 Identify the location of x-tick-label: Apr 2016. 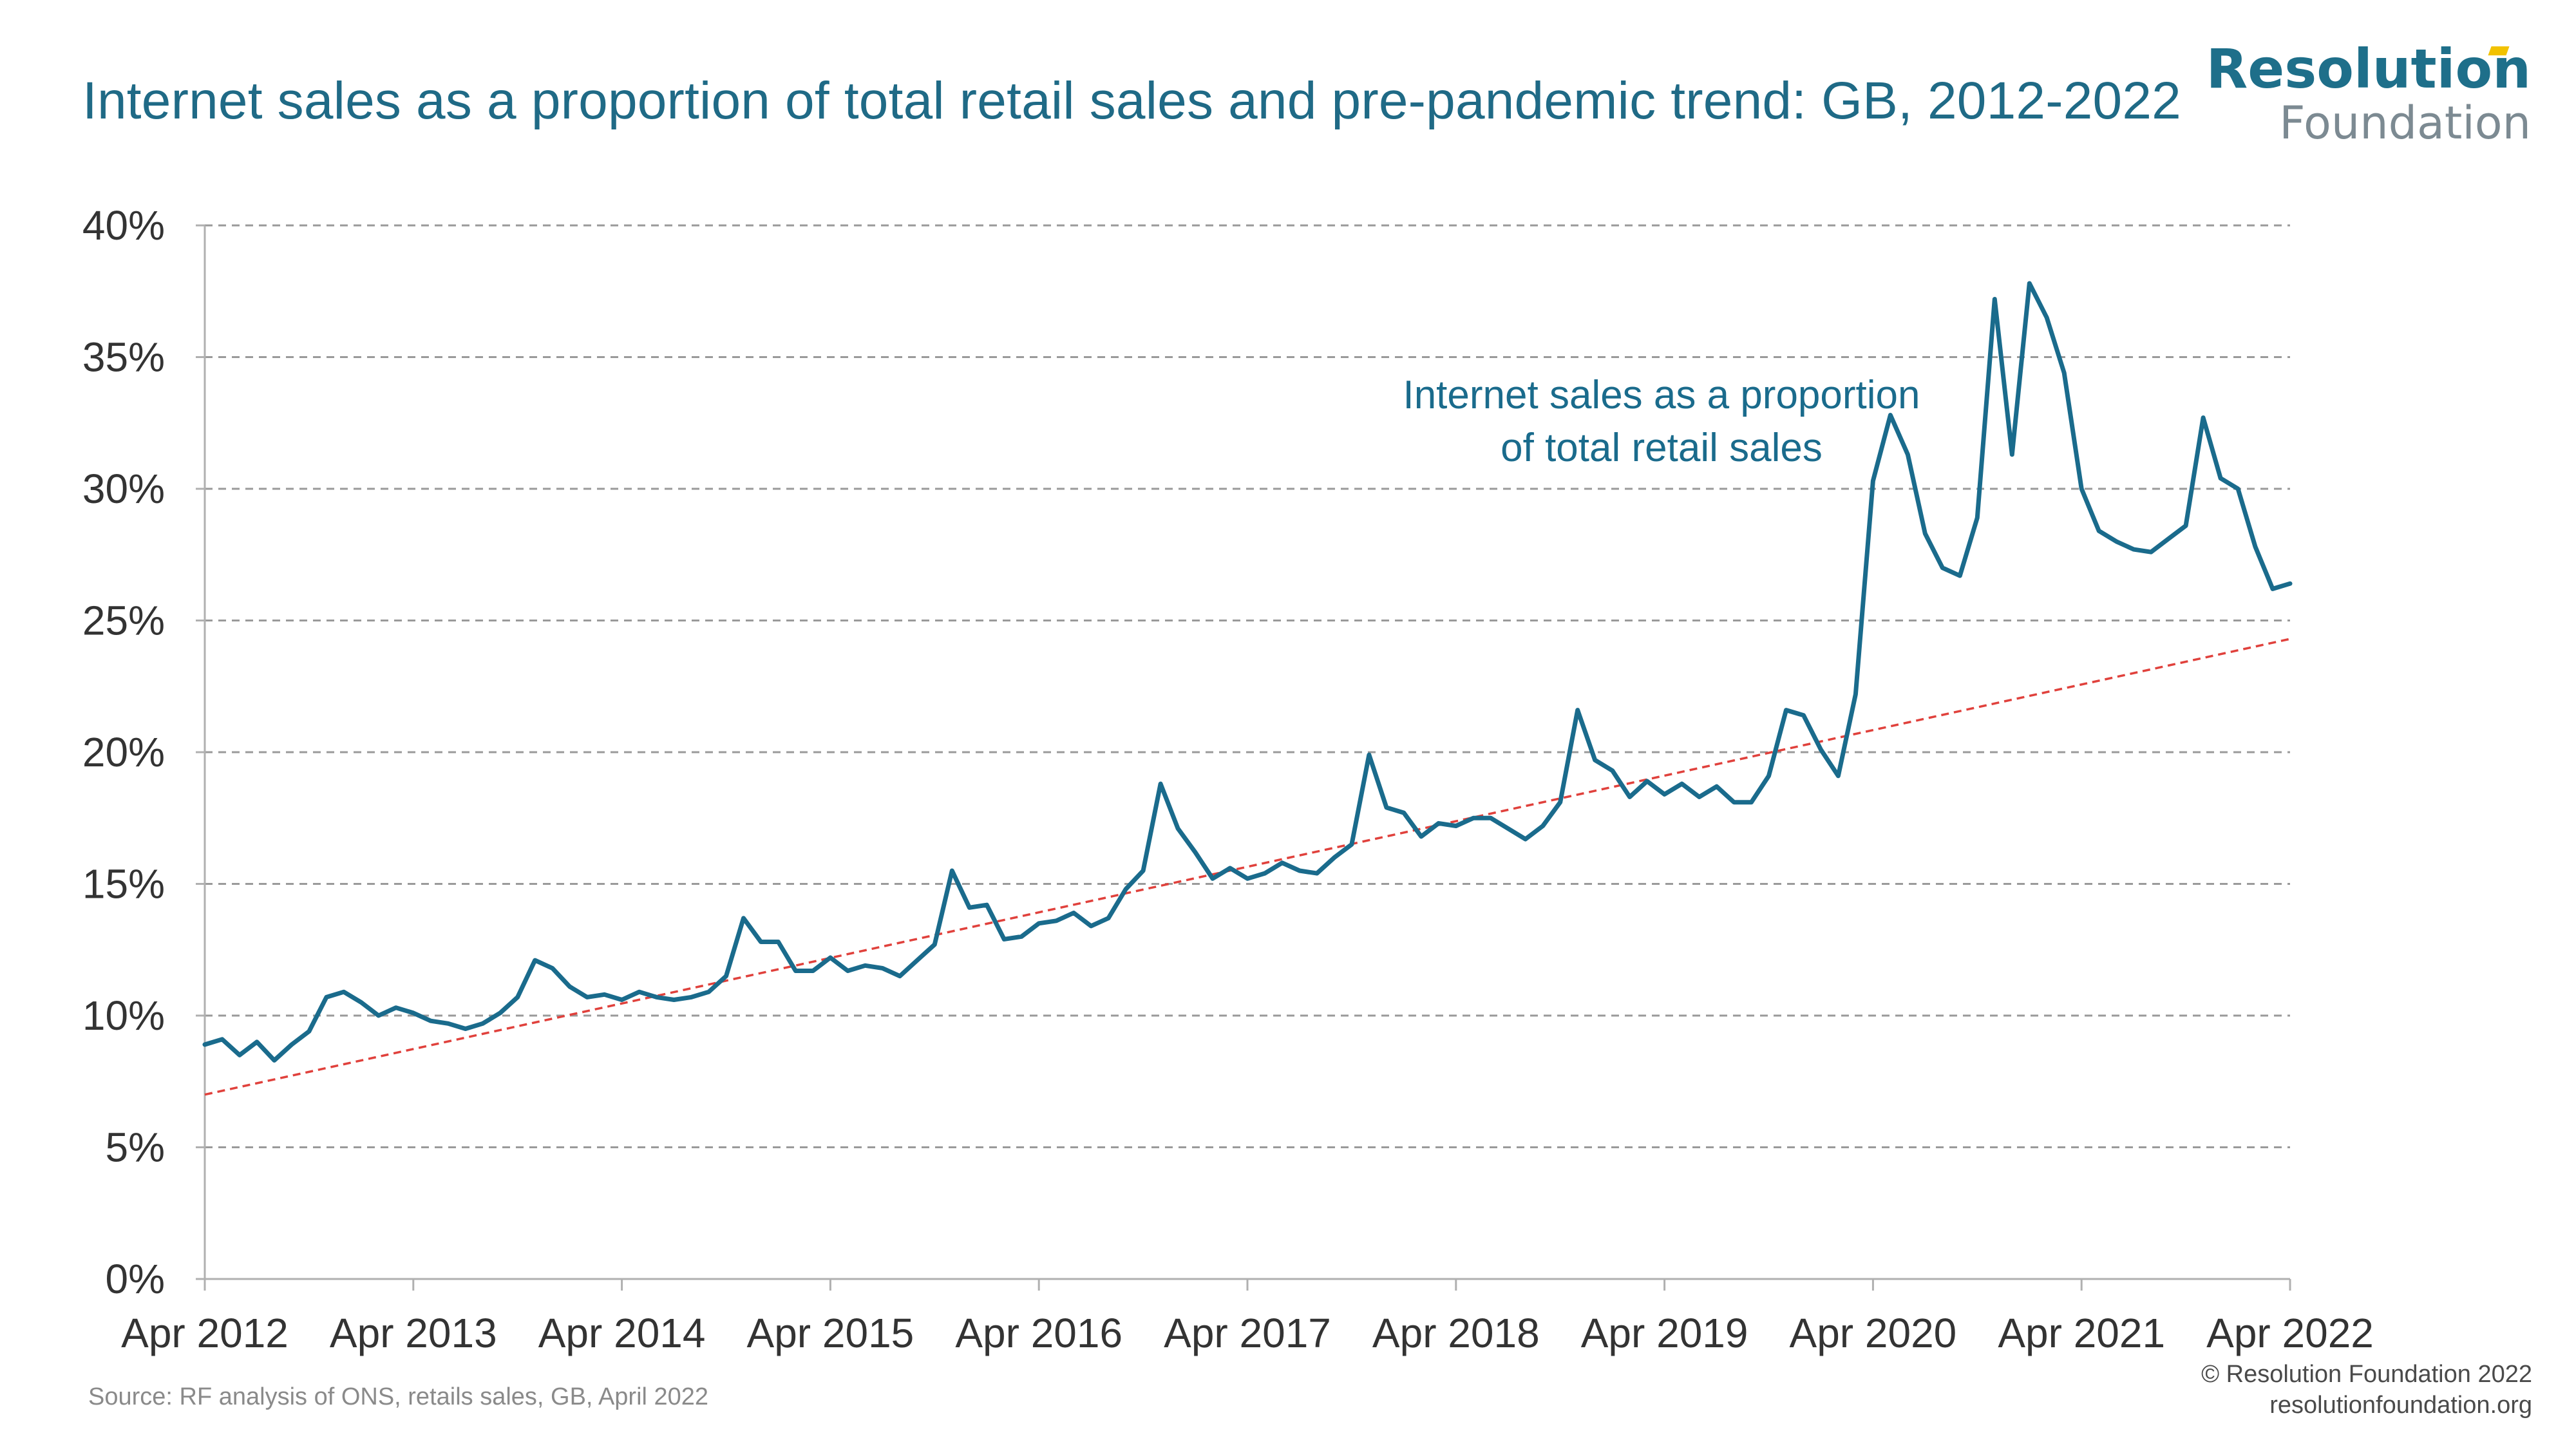
(1038, 1333).